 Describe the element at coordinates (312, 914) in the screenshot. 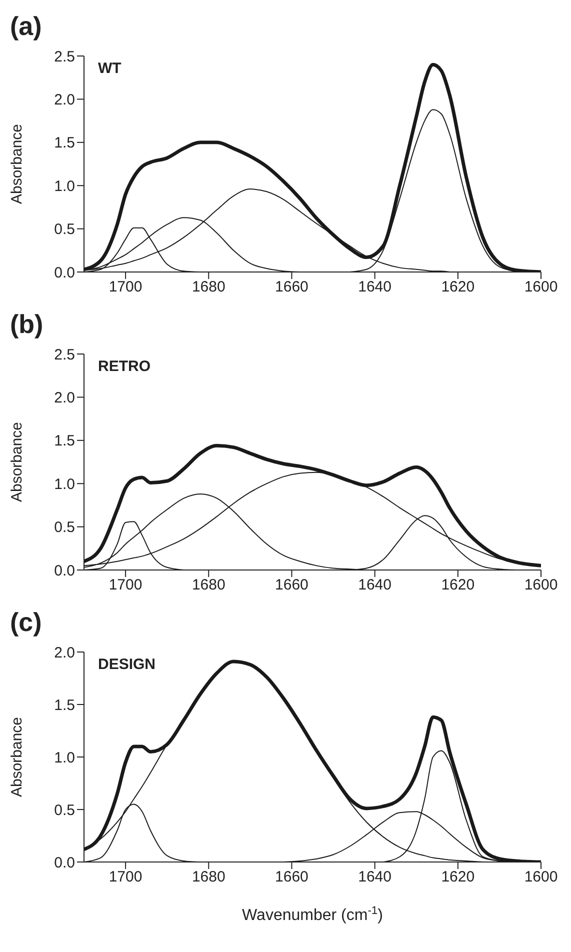

I see `x-axis-title: Wavenumber (cm$^{-1}$)` at that location.